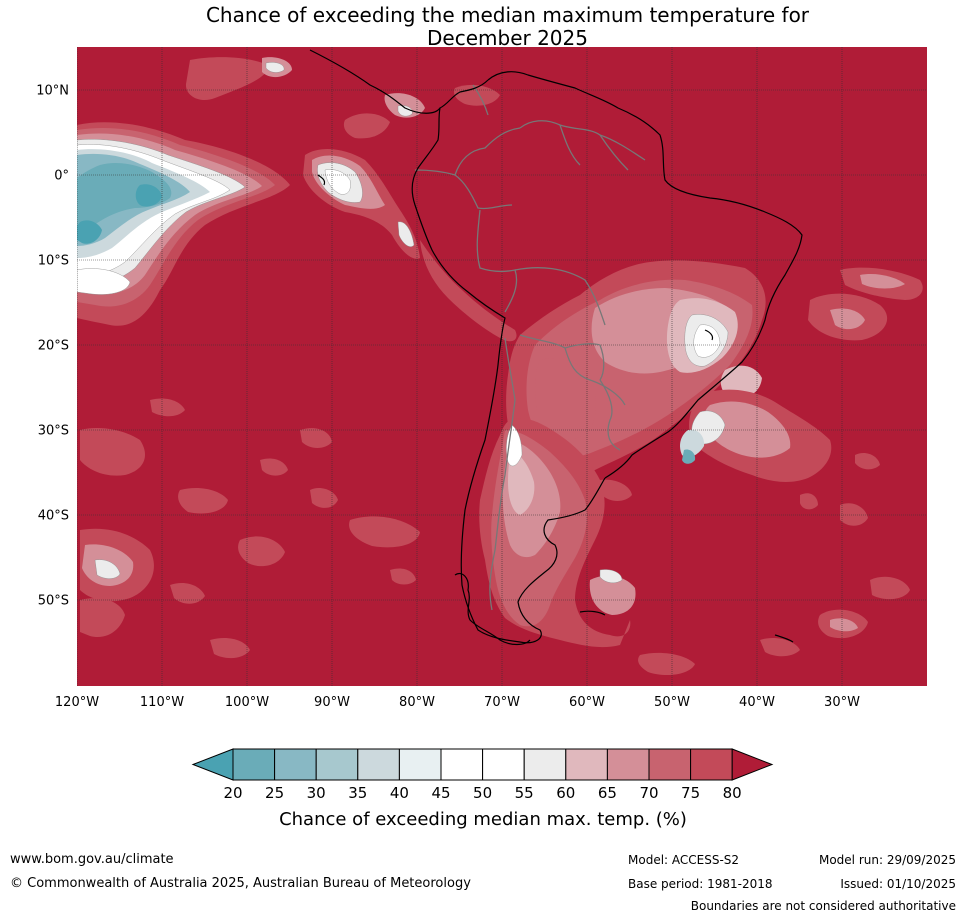  I want to click on lat-label: 10°S, so click(53, 261).